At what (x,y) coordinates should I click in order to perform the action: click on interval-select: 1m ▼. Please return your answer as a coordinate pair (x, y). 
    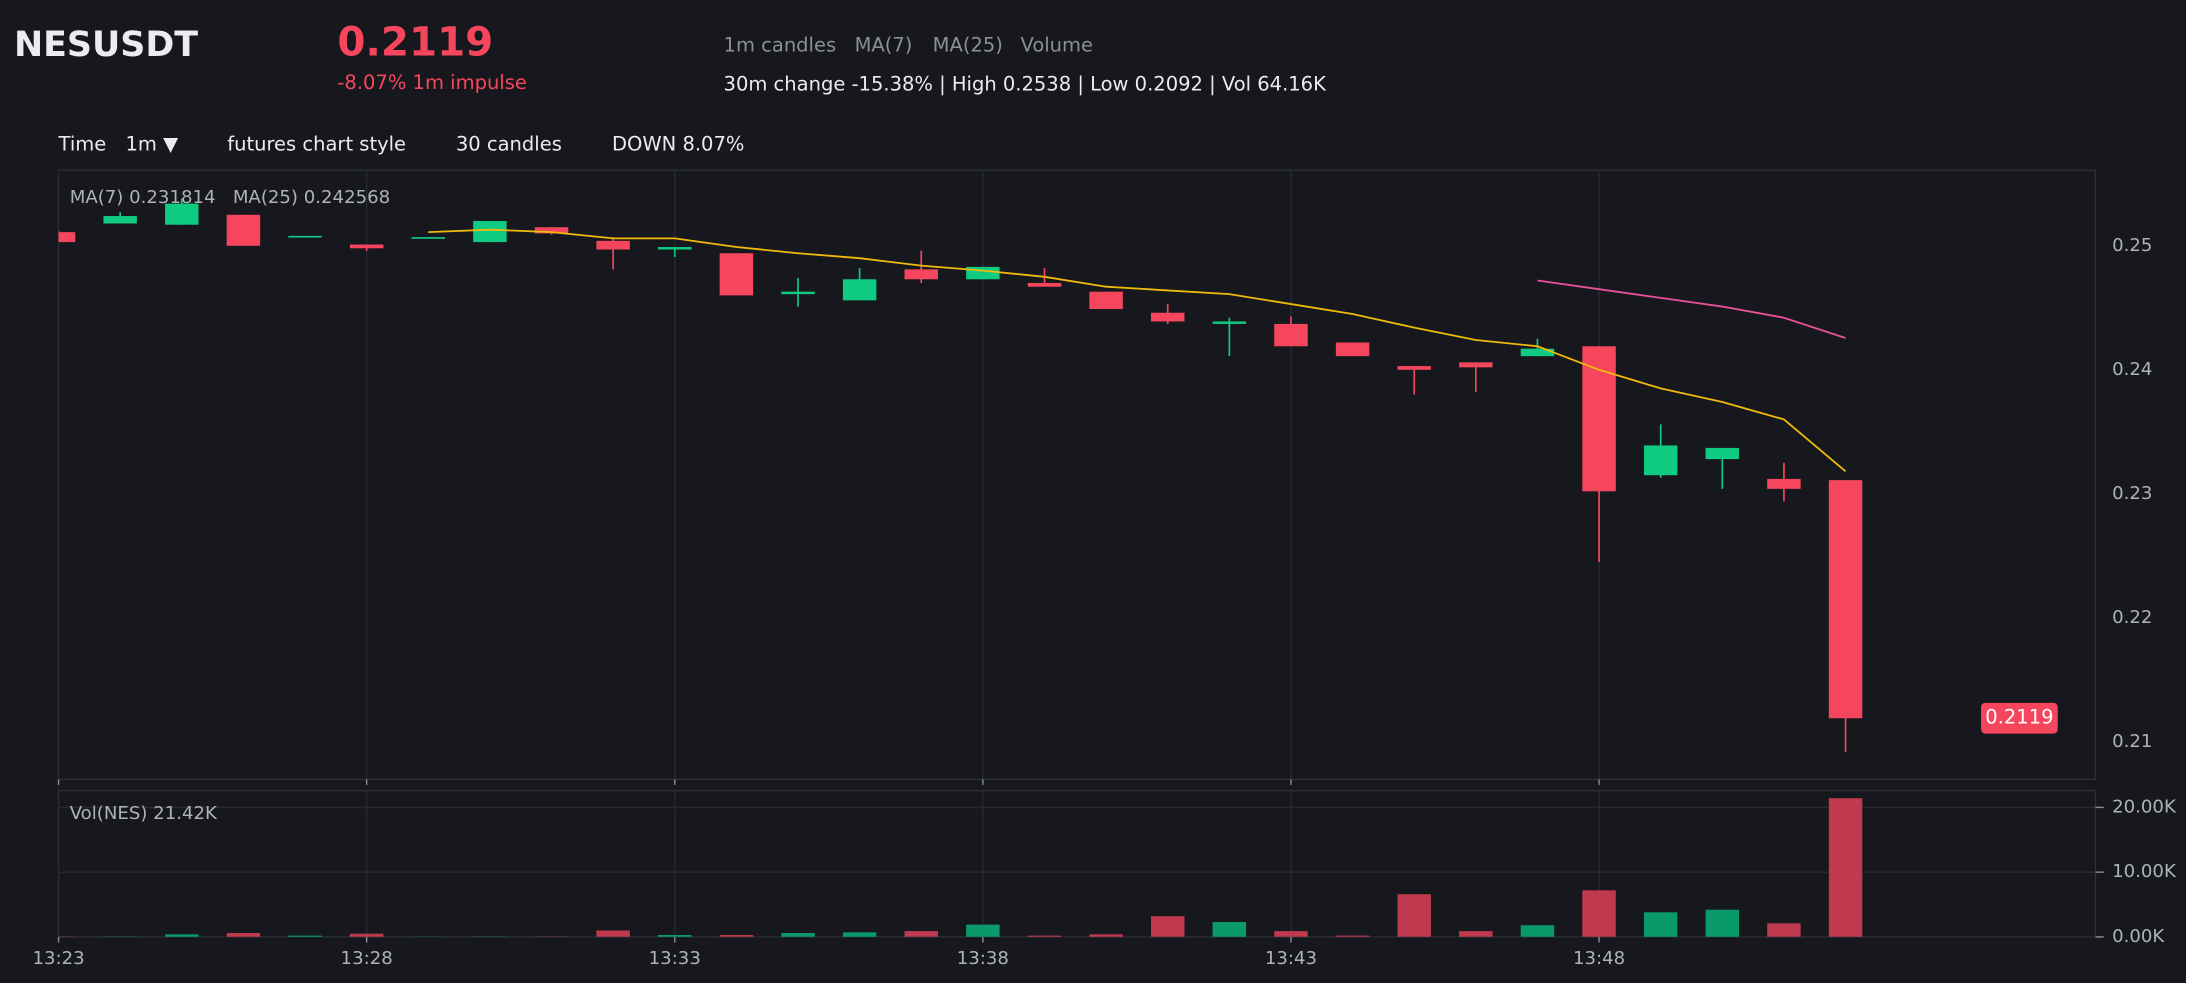
    Looking at the image, I should click on (151, 144).